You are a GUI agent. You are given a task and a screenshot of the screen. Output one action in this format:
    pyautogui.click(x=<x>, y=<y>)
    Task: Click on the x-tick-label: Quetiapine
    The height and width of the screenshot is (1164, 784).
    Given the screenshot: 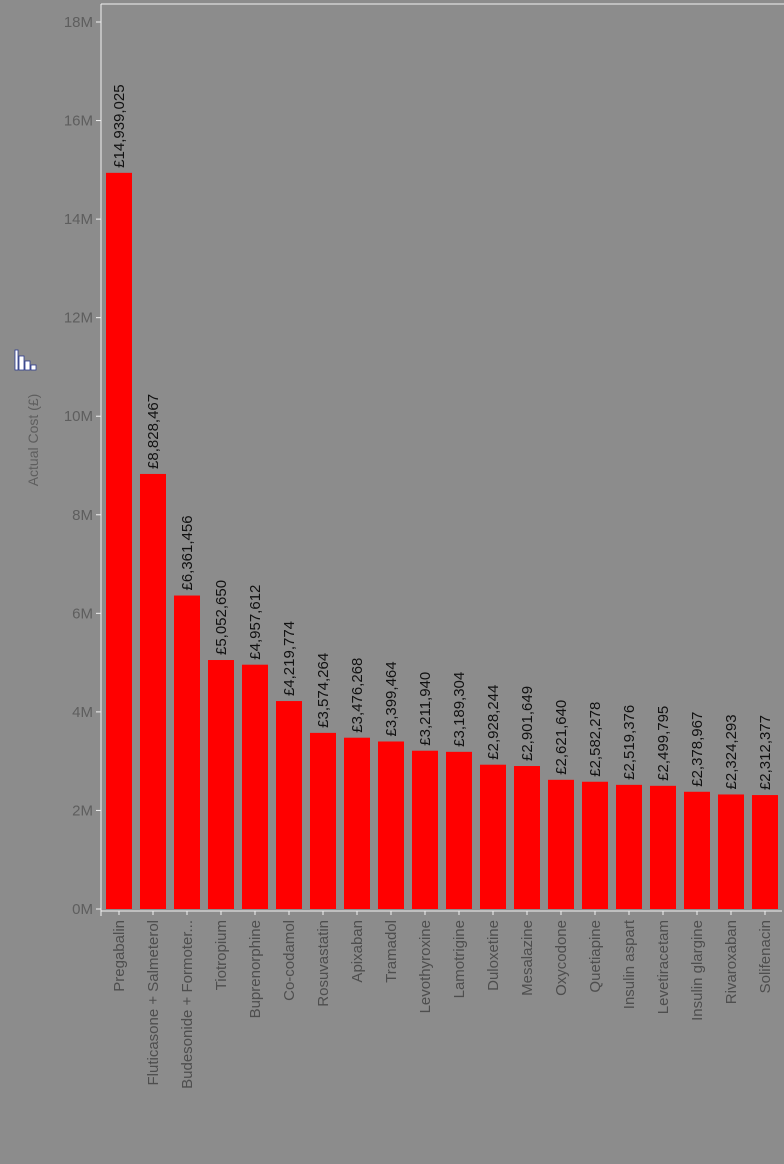 What is the action you would take?
    pyautogui.click(x=595, y=956)
    